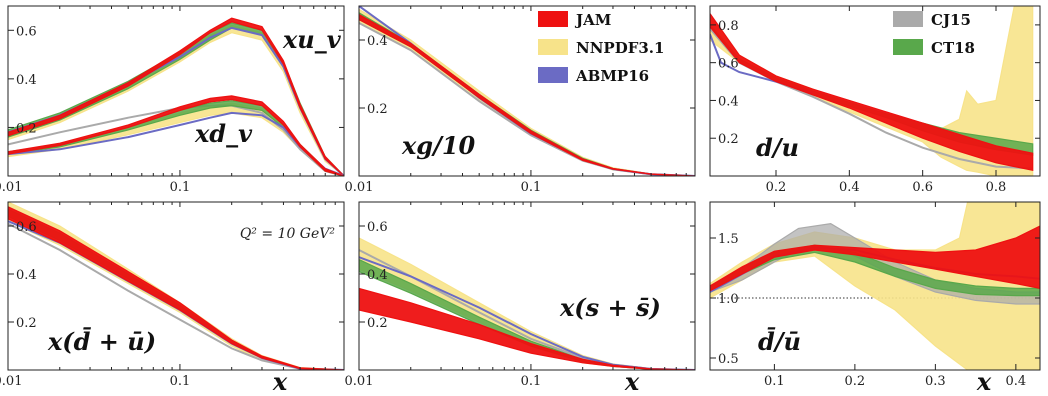  I want to click on legend-label: JAM, so click(592, 20).